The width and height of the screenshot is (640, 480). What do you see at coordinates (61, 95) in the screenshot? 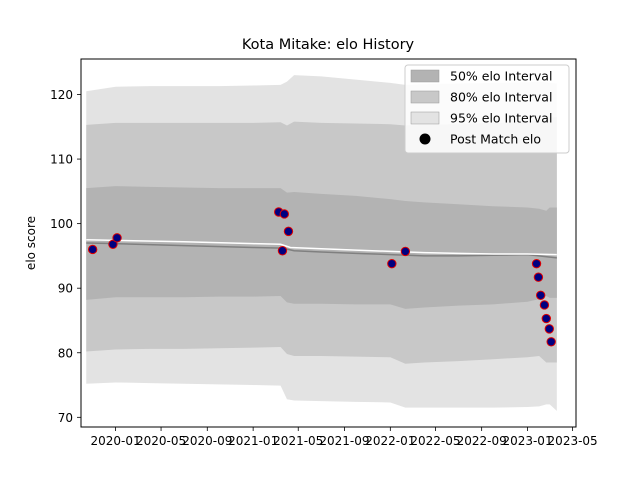
I see `y-tick-label: 120` at bounding box center [61, 95].